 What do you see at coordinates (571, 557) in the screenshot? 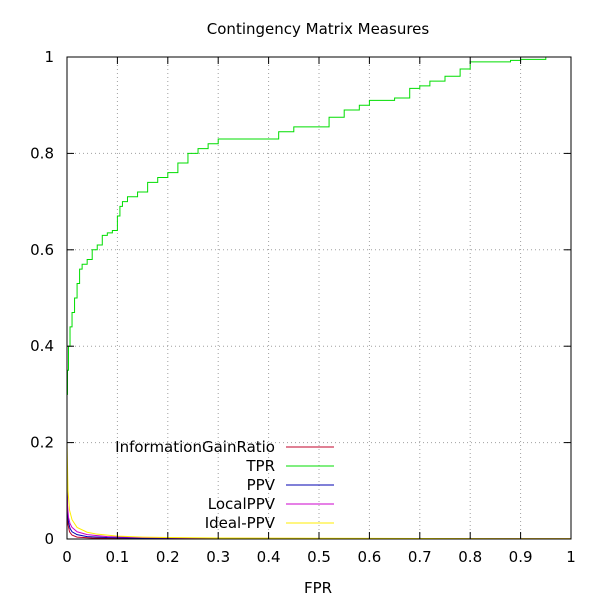
I see `x-tick-label: 1` at bounding box center [571, 557].